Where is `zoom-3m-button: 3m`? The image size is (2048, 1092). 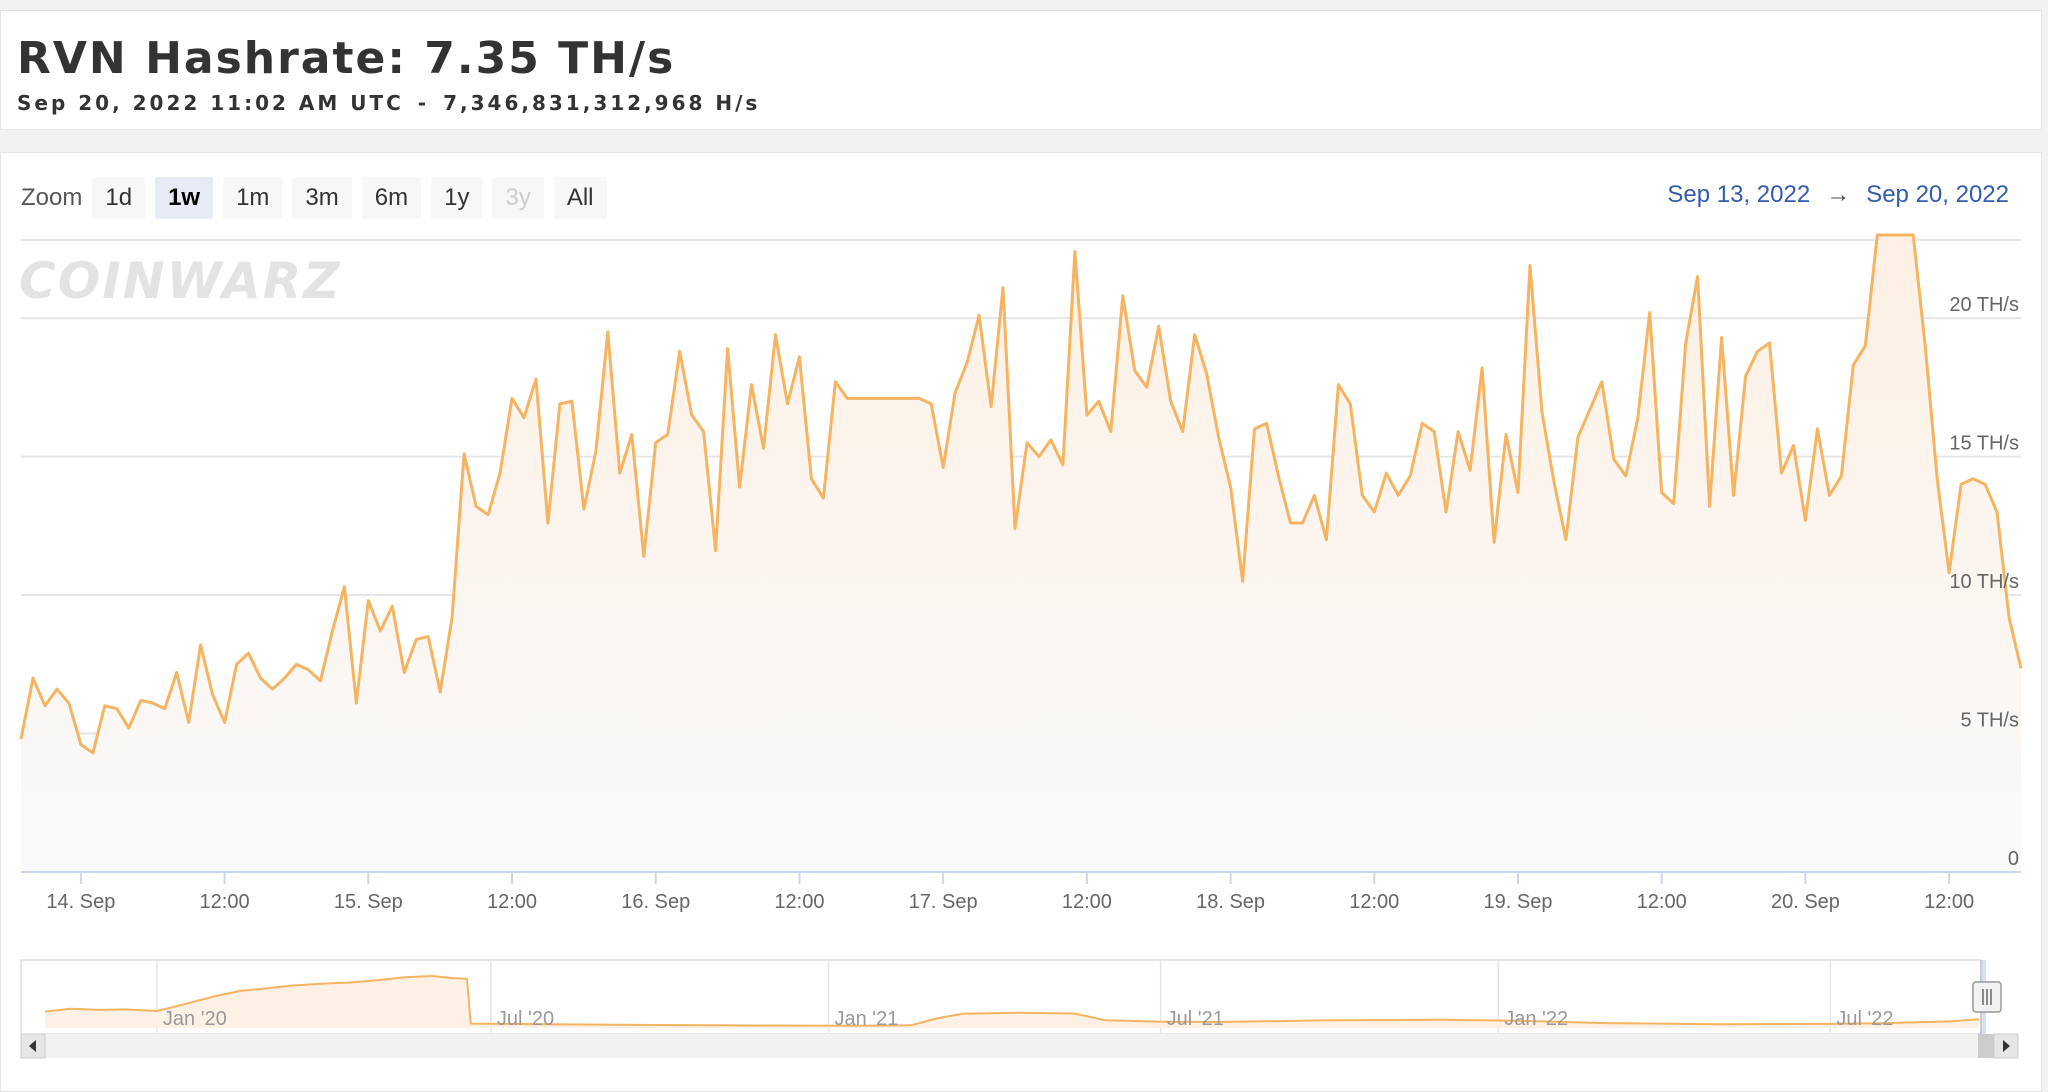
zoom-3m-button: 3m is located at coordinates (322, 198).